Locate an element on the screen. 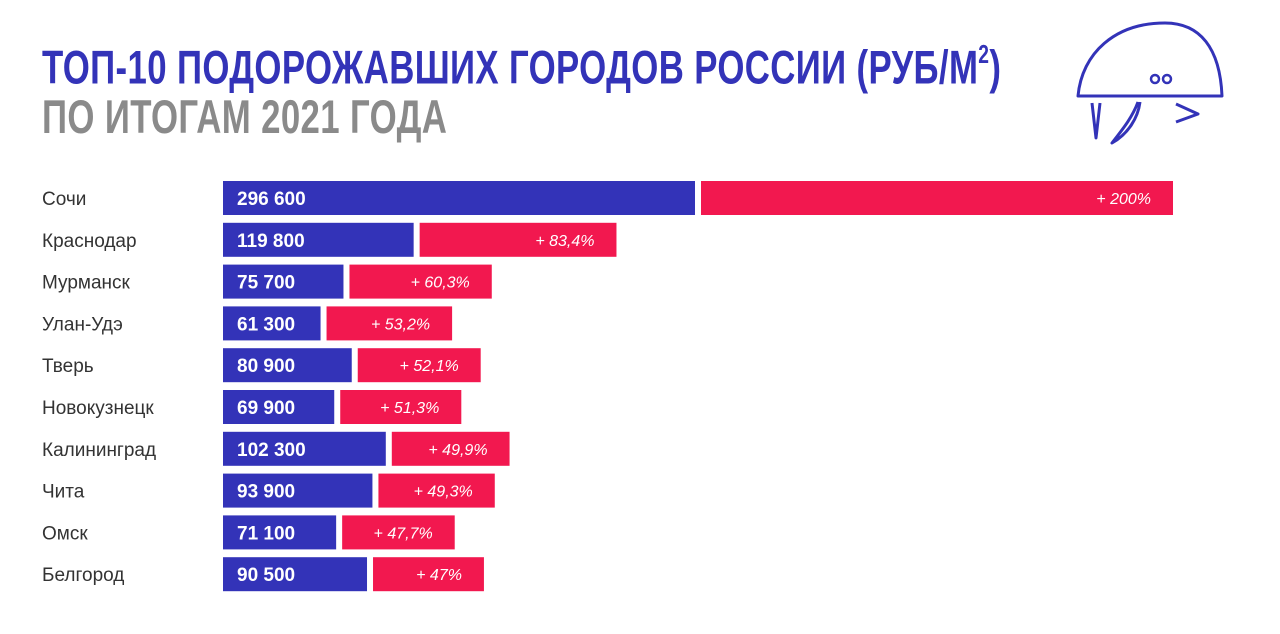 Image resolution: width=1280 pixels, height=634 pixels. growth-value-label: + 60,3% is located at coordinates (440, 283).